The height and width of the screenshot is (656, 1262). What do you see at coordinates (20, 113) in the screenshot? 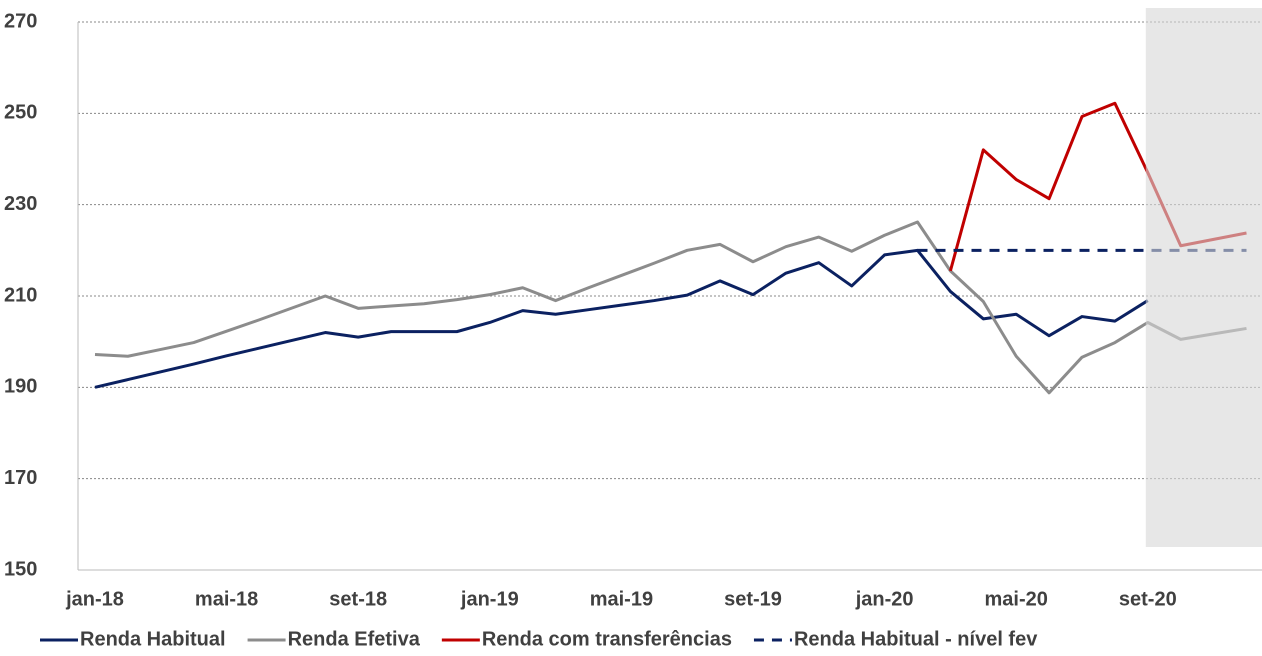
I see `y-tick-label: 250` at bounding box center [20, 113].